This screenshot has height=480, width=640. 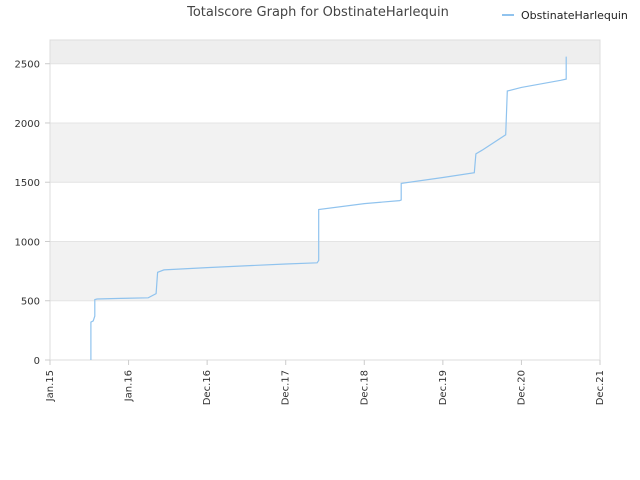 What do you see at coordinates (286, 387) in the screenshot?
I see `x-tick-label: Dec.17` at bounding box center [286, 387].